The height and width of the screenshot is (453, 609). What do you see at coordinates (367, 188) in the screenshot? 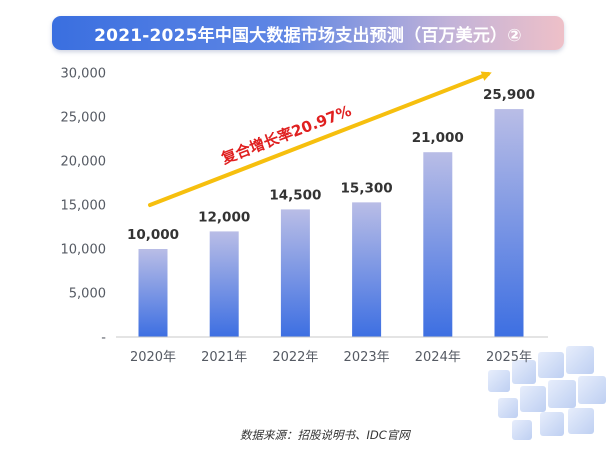
I see `bar-value-label: 15,300` at bounding box center [367, 188].